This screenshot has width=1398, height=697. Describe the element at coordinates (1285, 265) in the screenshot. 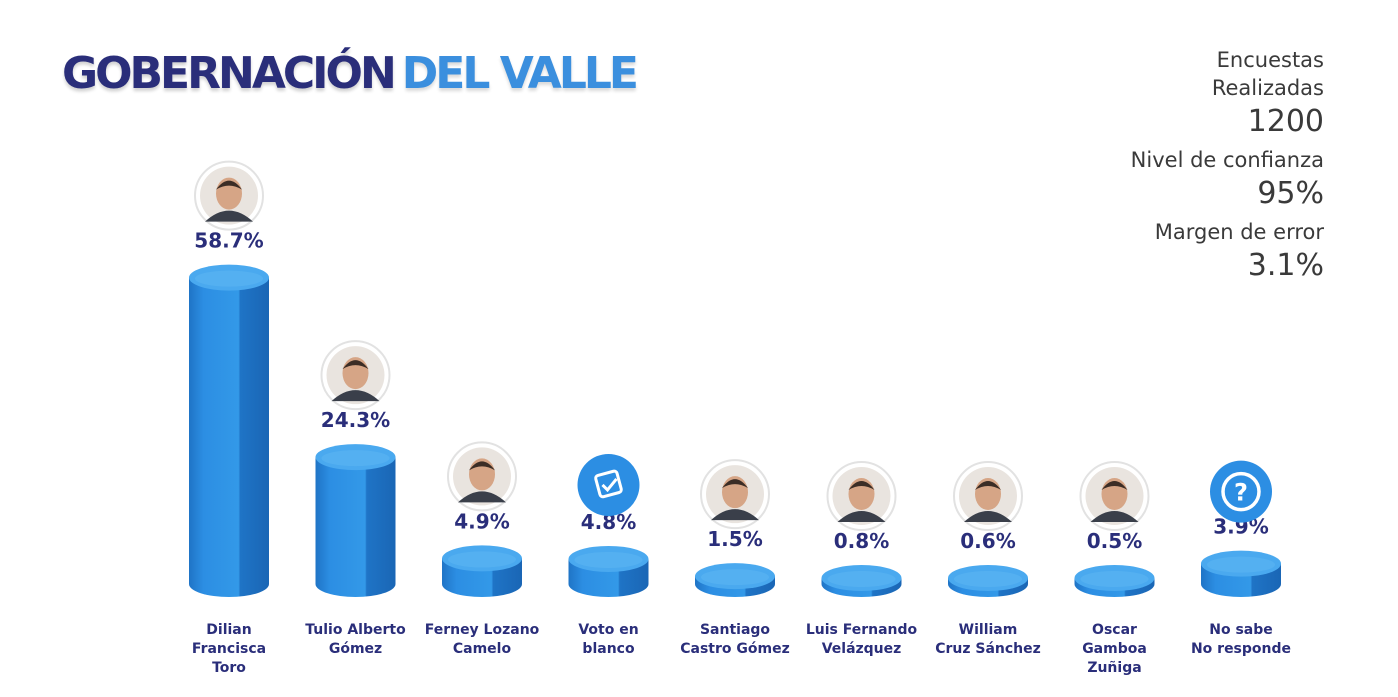

I see `error-value: 3.1%` at that location.